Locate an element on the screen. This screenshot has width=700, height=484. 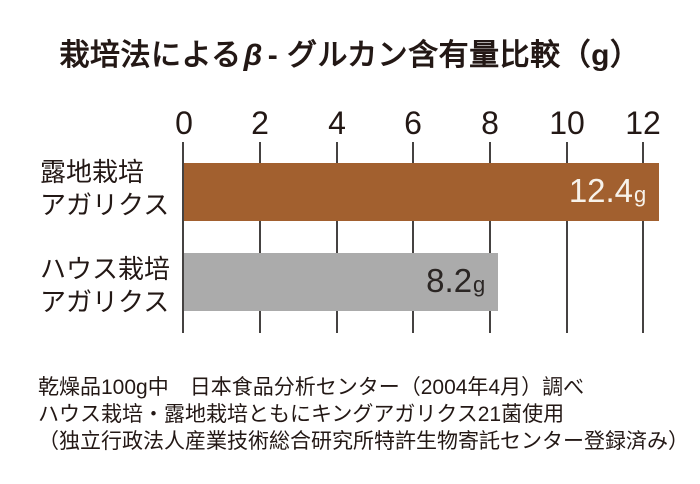
category-label-house: ハウス栽培 アガリクス is located at coordinates (105, 286).